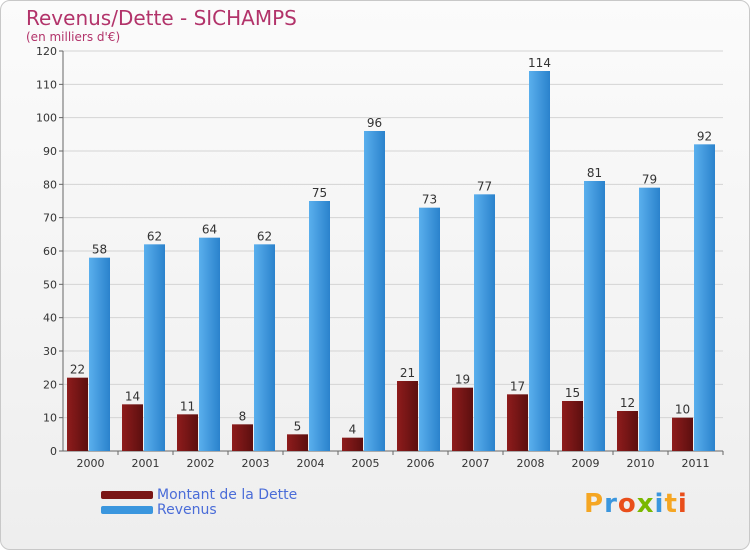 Image resolution: width=750 pixels, height=550 pixels. I want to click on y-tick-label: 0, so click(53, 451).